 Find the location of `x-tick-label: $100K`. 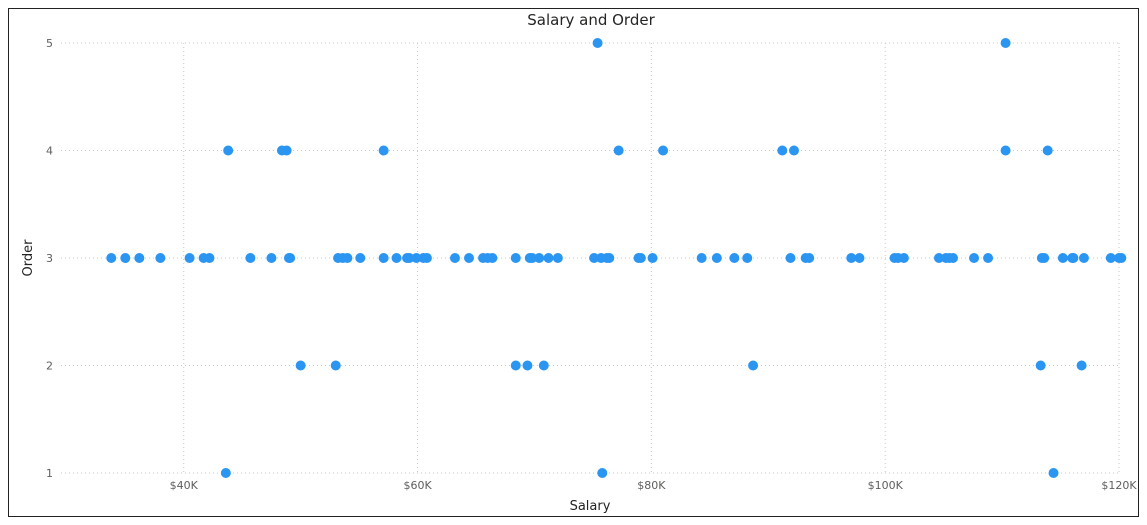

x-tick-label: $100K is located at coordinates (886, 485).